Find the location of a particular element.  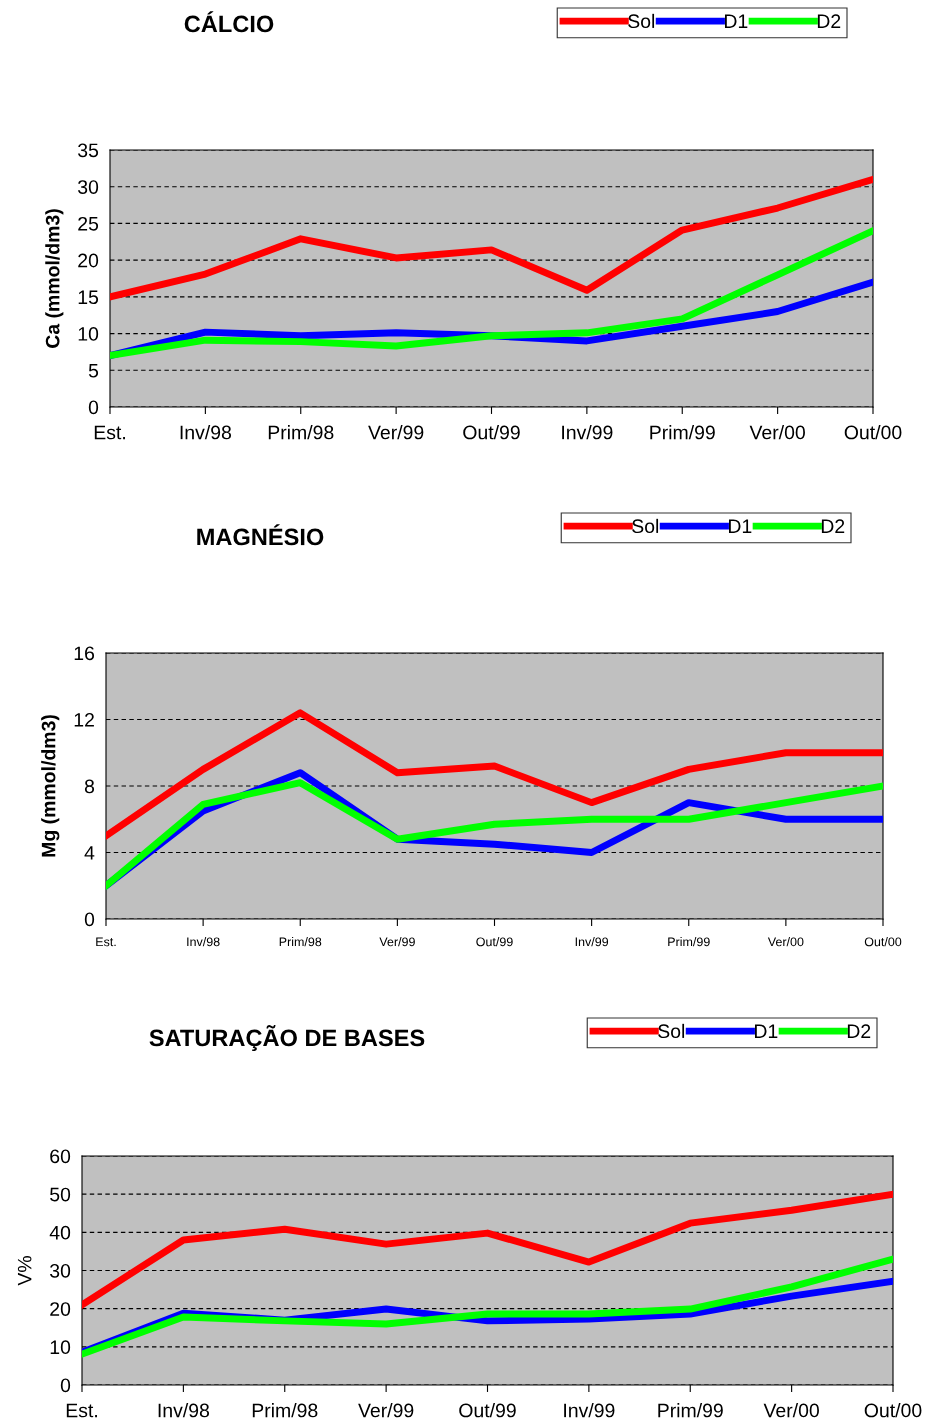

y-tick-label: 35 is located at coordinates (88, 150).